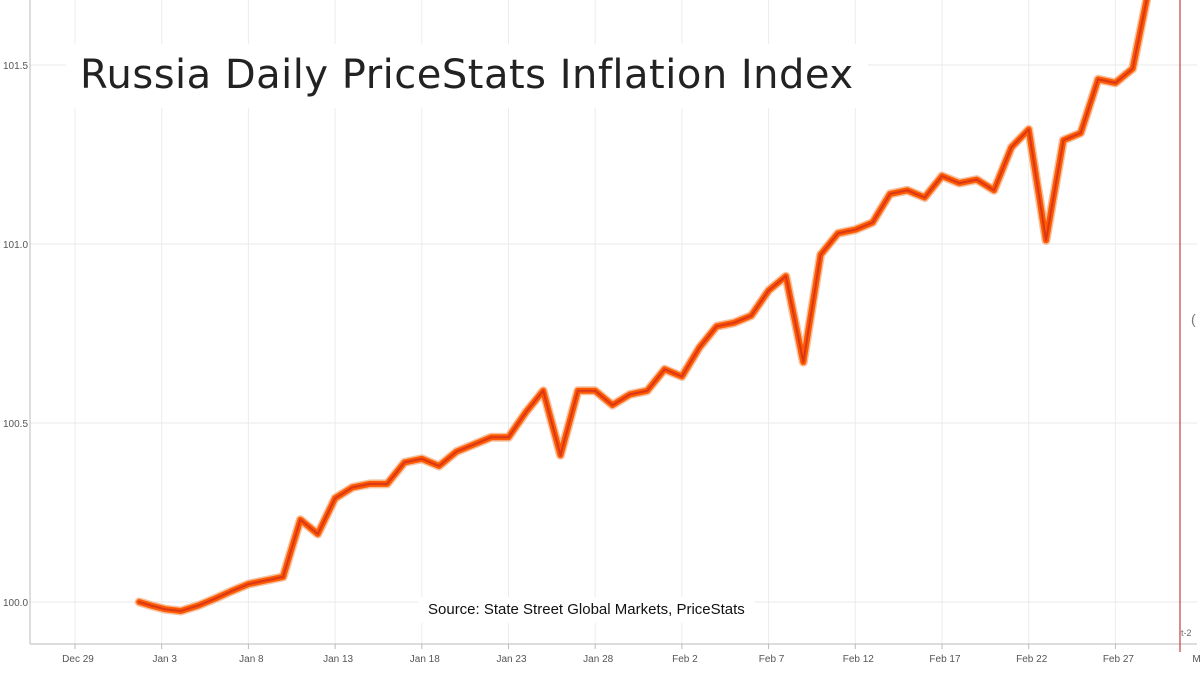 The image size is (1200, 674). I want to click on chart-title: Russia Daily PriceStats Inflation Index, so click(467, 75).